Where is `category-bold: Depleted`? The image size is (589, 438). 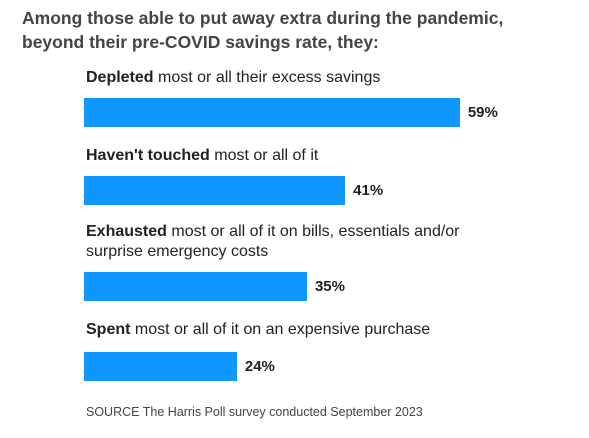
category-bold: Depleted is located at coordinates (120, 77).